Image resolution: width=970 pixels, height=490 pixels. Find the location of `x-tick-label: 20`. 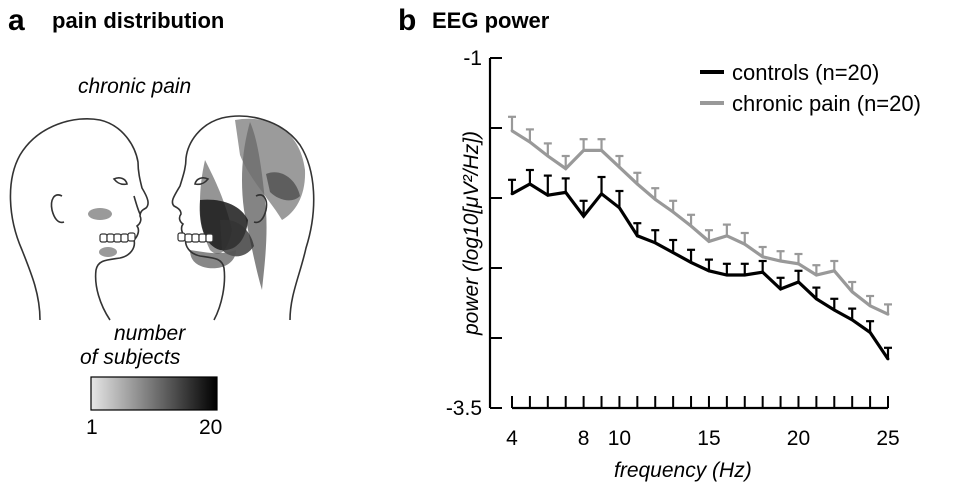

x-tick-label: 20 is located at coordinates (798, 438).